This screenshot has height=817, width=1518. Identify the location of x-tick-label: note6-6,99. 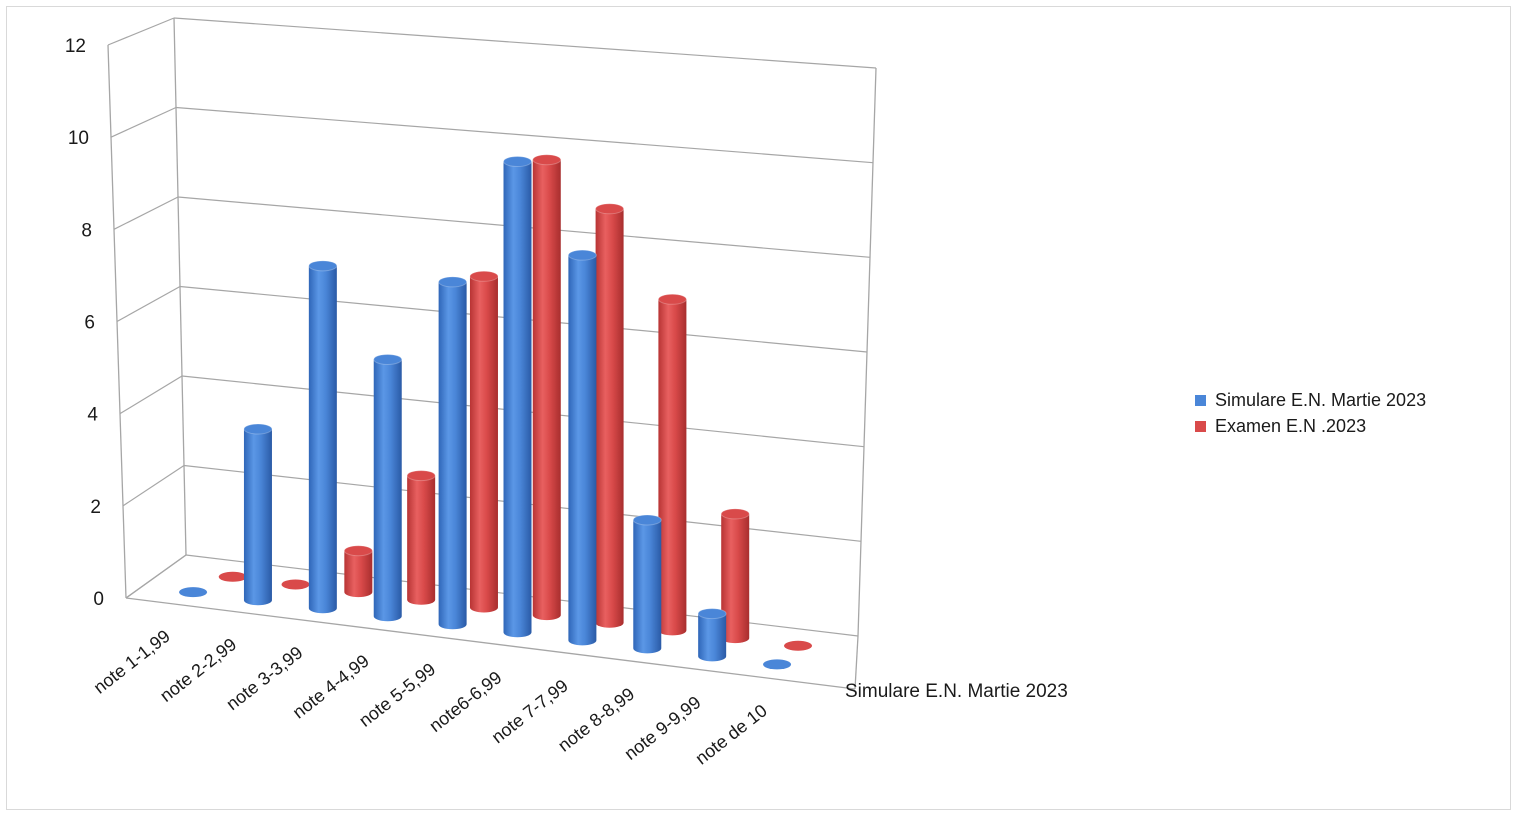
(465, 701).